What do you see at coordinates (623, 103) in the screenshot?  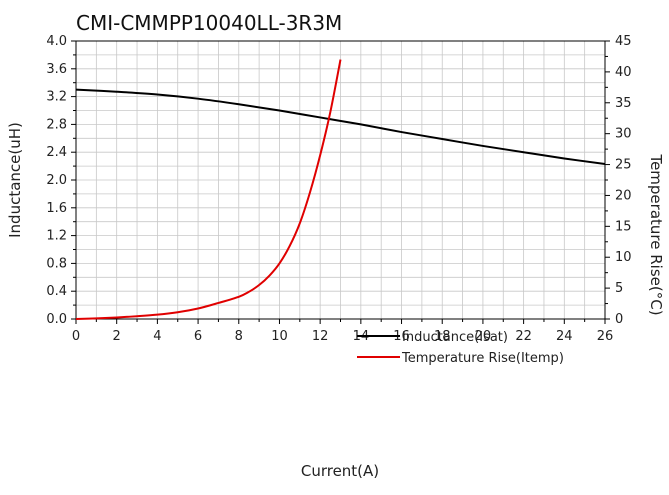 I see `y2-tick-label: 35` at bounding box center [623, 103].